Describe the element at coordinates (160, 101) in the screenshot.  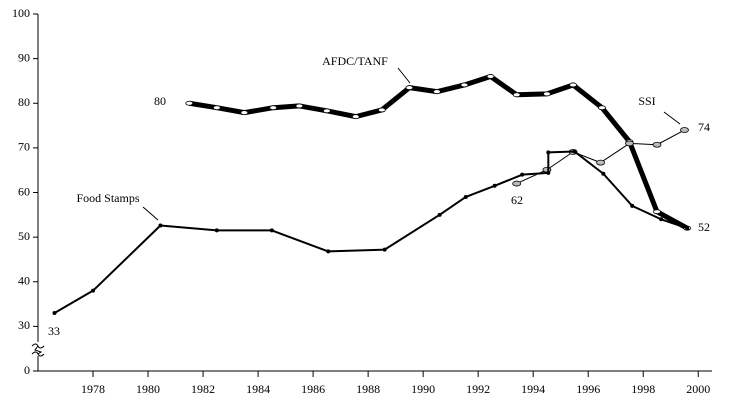
I see `data-label: 80` at that location.